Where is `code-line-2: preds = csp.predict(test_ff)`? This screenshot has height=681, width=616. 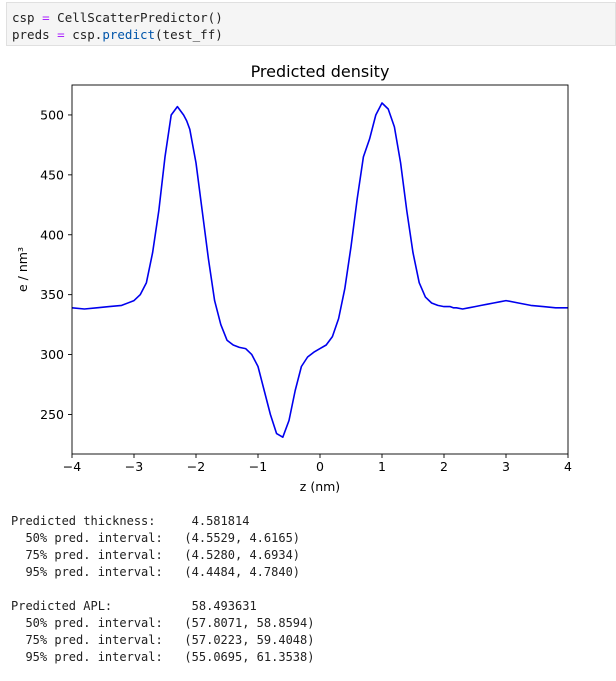 code-line-2: preds = csp.predict(test_ff) is located at coordinates (117, 34).